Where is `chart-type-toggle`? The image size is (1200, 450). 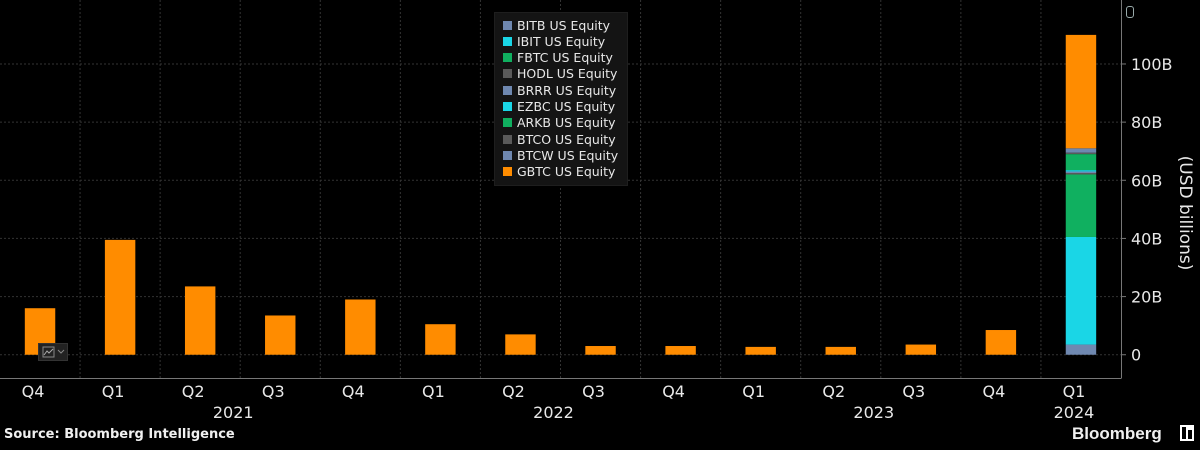 chart-type-toggle is located at coordinates (53, 352).